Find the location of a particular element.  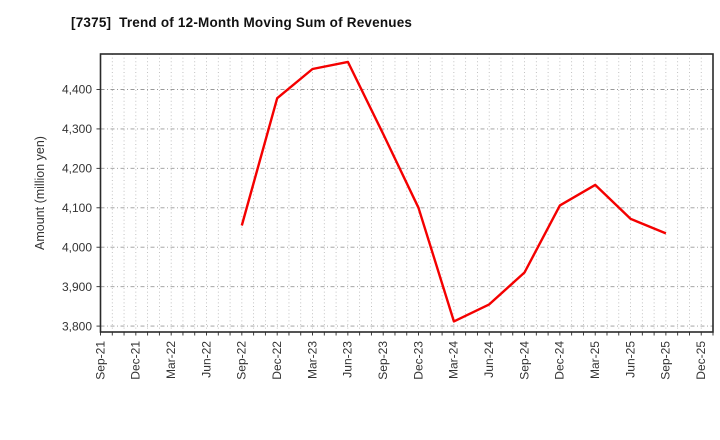

x-tick-label: Jun-23 is located at coordinates (348, 359).